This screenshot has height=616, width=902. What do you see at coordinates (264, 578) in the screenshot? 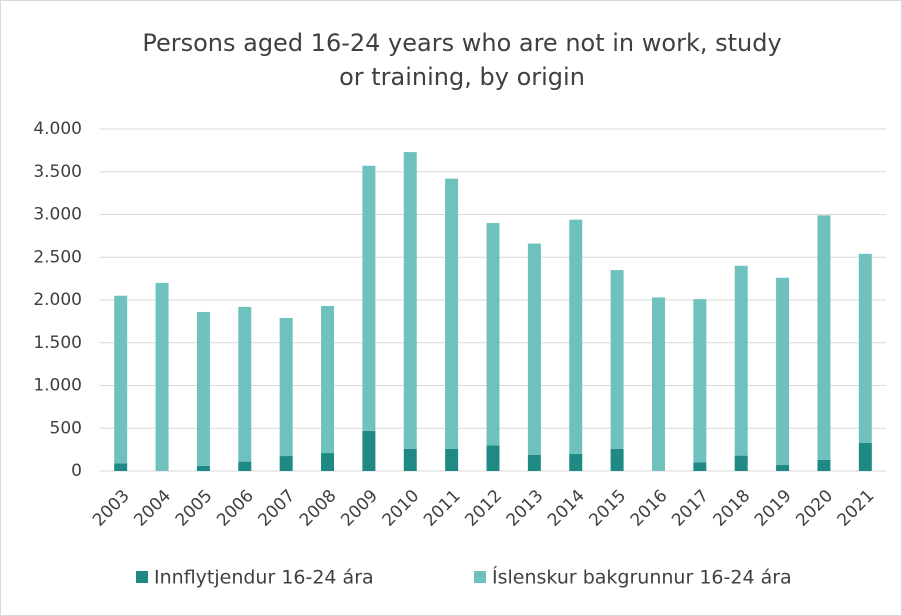
I see `legend-label: Innflytjendur 16-24 ára` at bounding box center [264, 578].